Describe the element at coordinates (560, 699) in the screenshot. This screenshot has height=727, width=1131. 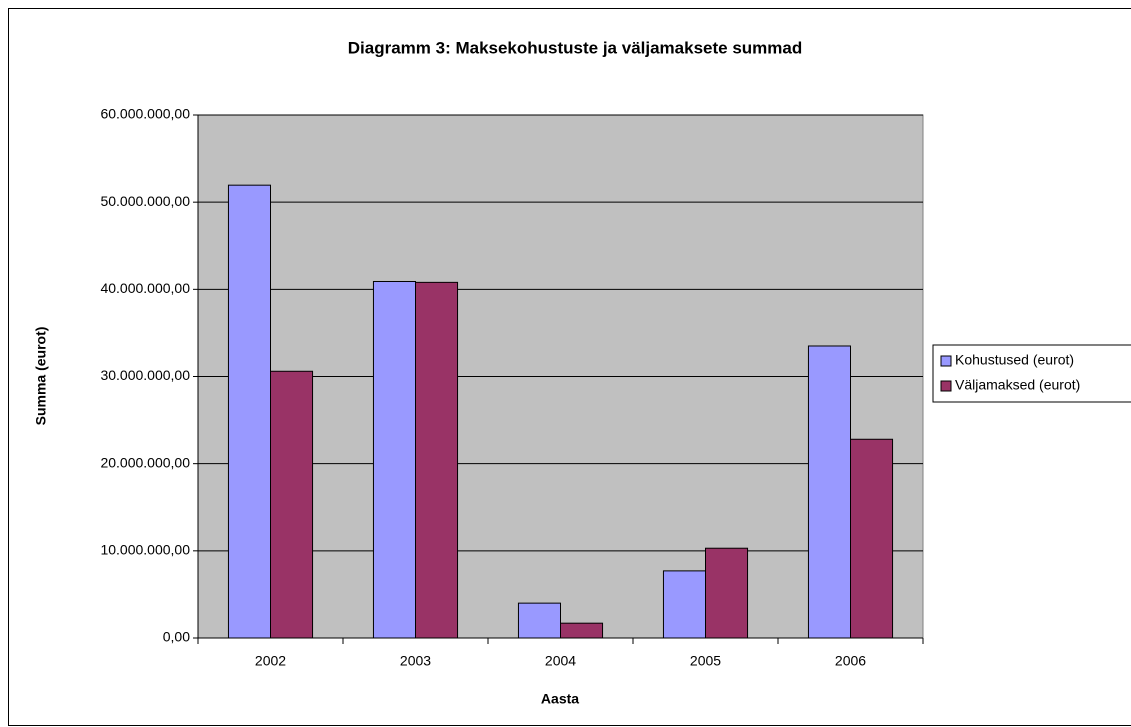
I see `x-axis-title: Aasta` at that location.